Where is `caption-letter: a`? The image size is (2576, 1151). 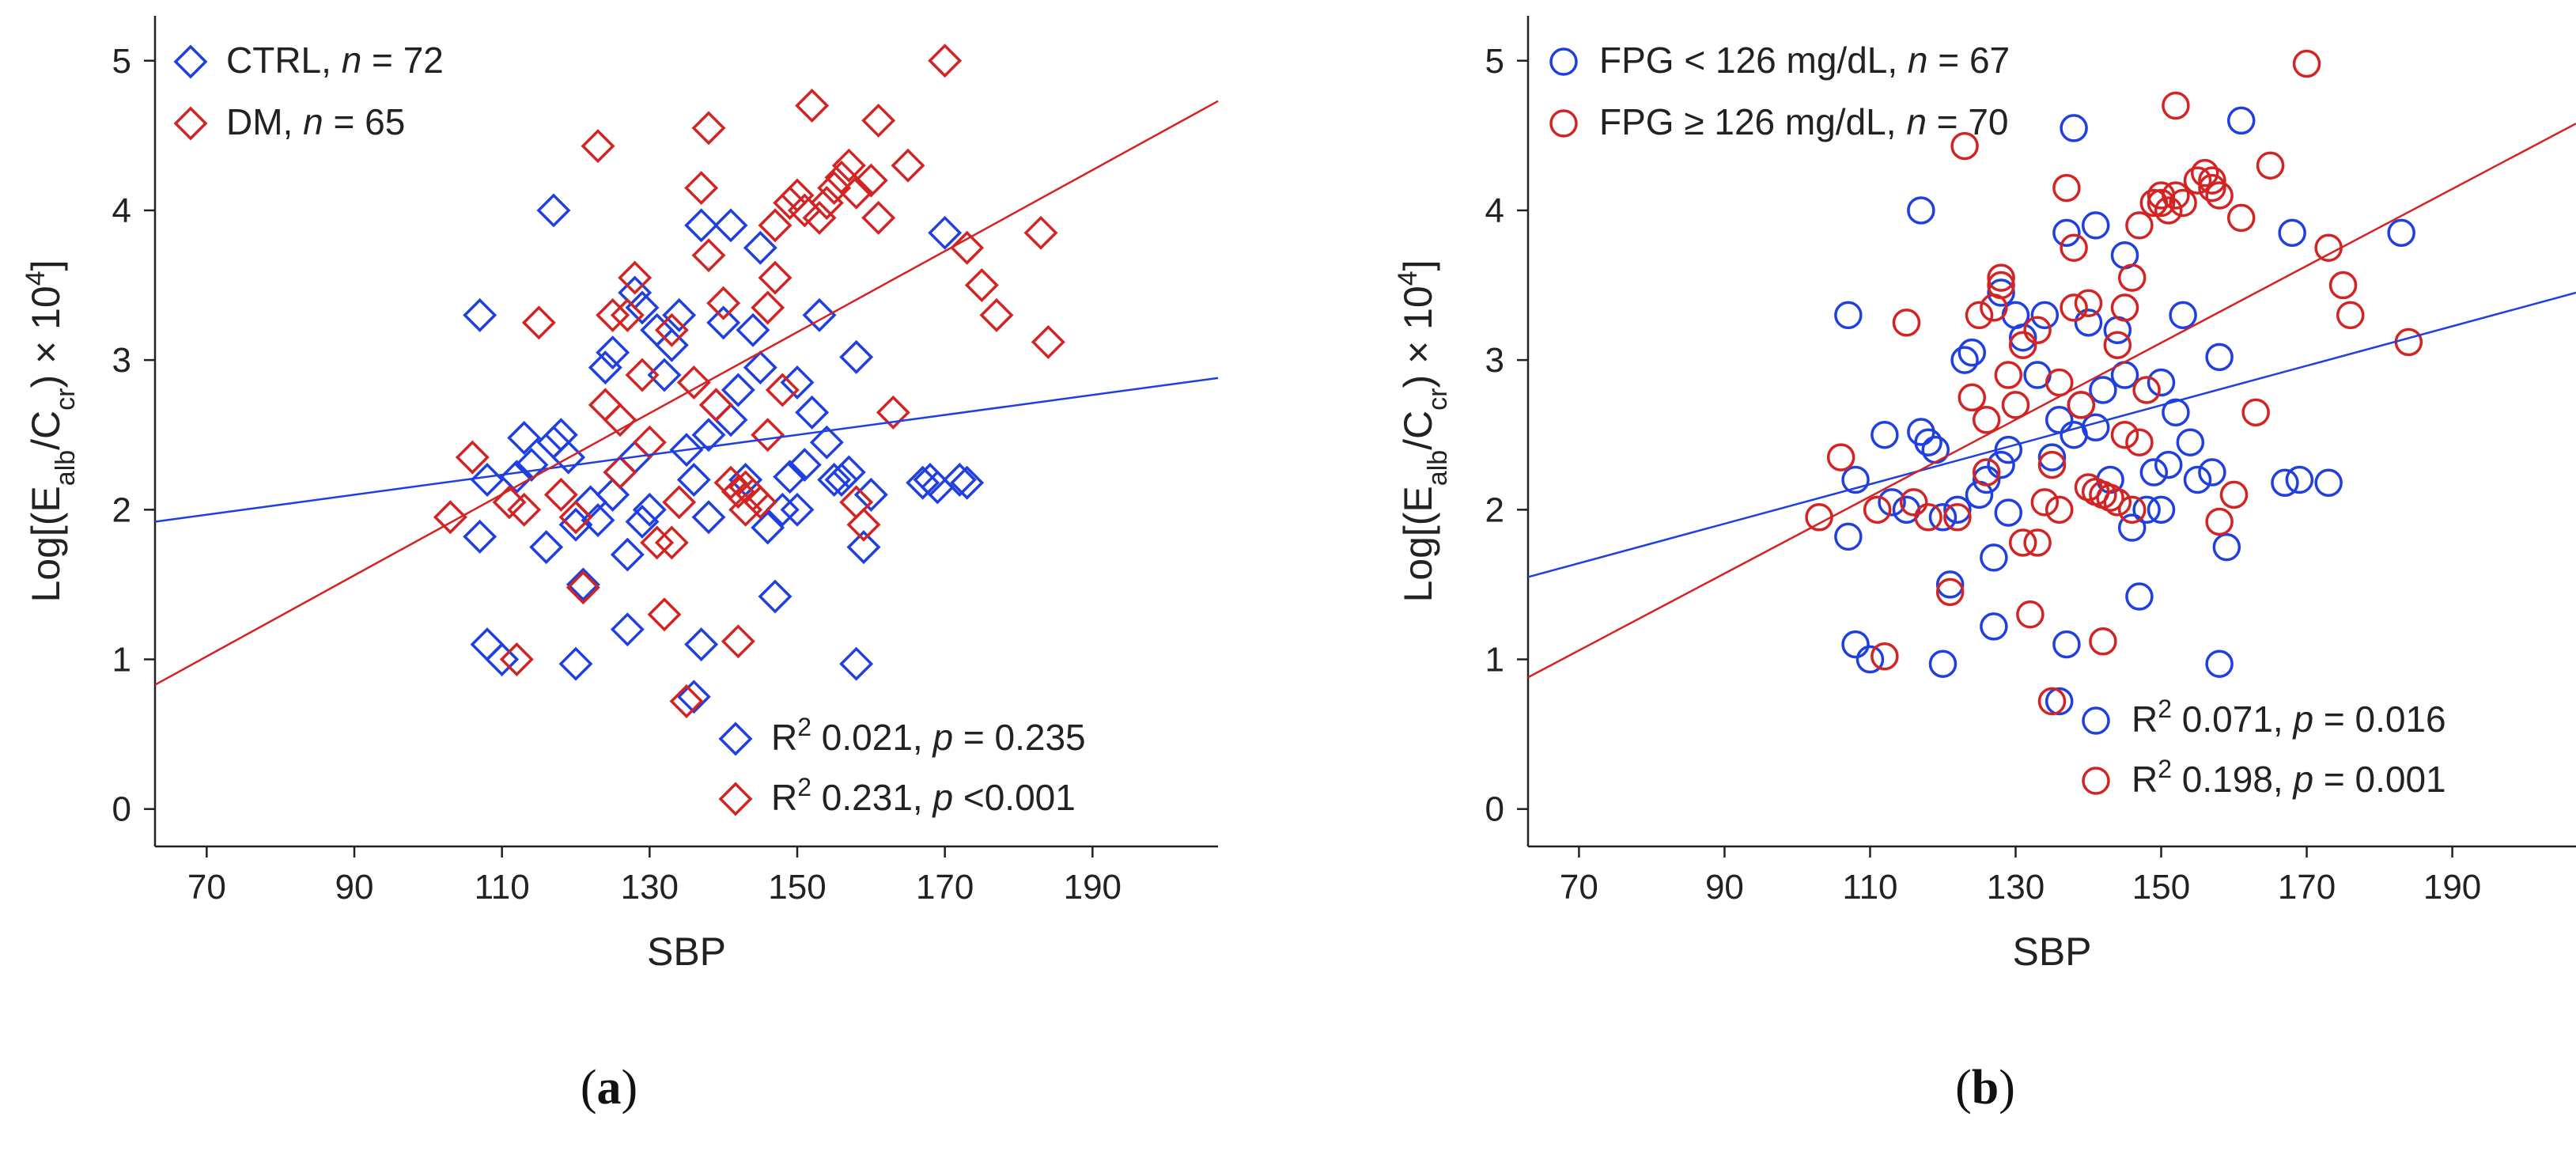 caption-letter: a is located at coordinates (609, 1088).